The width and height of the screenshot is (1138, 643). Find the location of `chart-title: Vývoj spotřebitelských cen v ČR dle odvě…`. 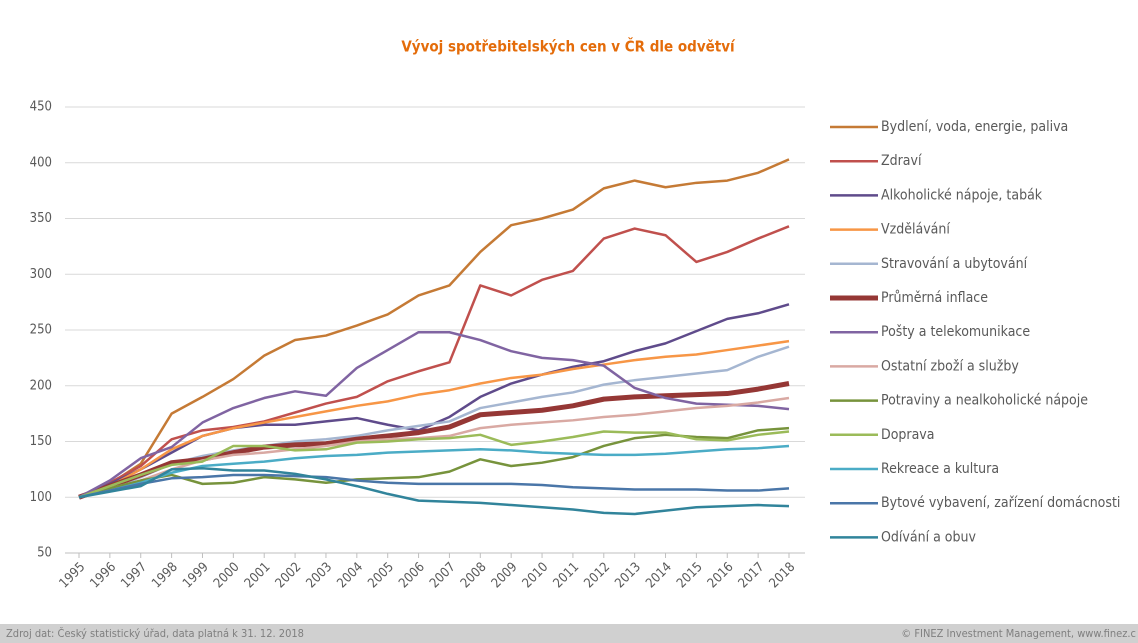

chart-title: Vývoj spotřebitelských cen v ČR dle odvě… is located at coordinates (568, 46).